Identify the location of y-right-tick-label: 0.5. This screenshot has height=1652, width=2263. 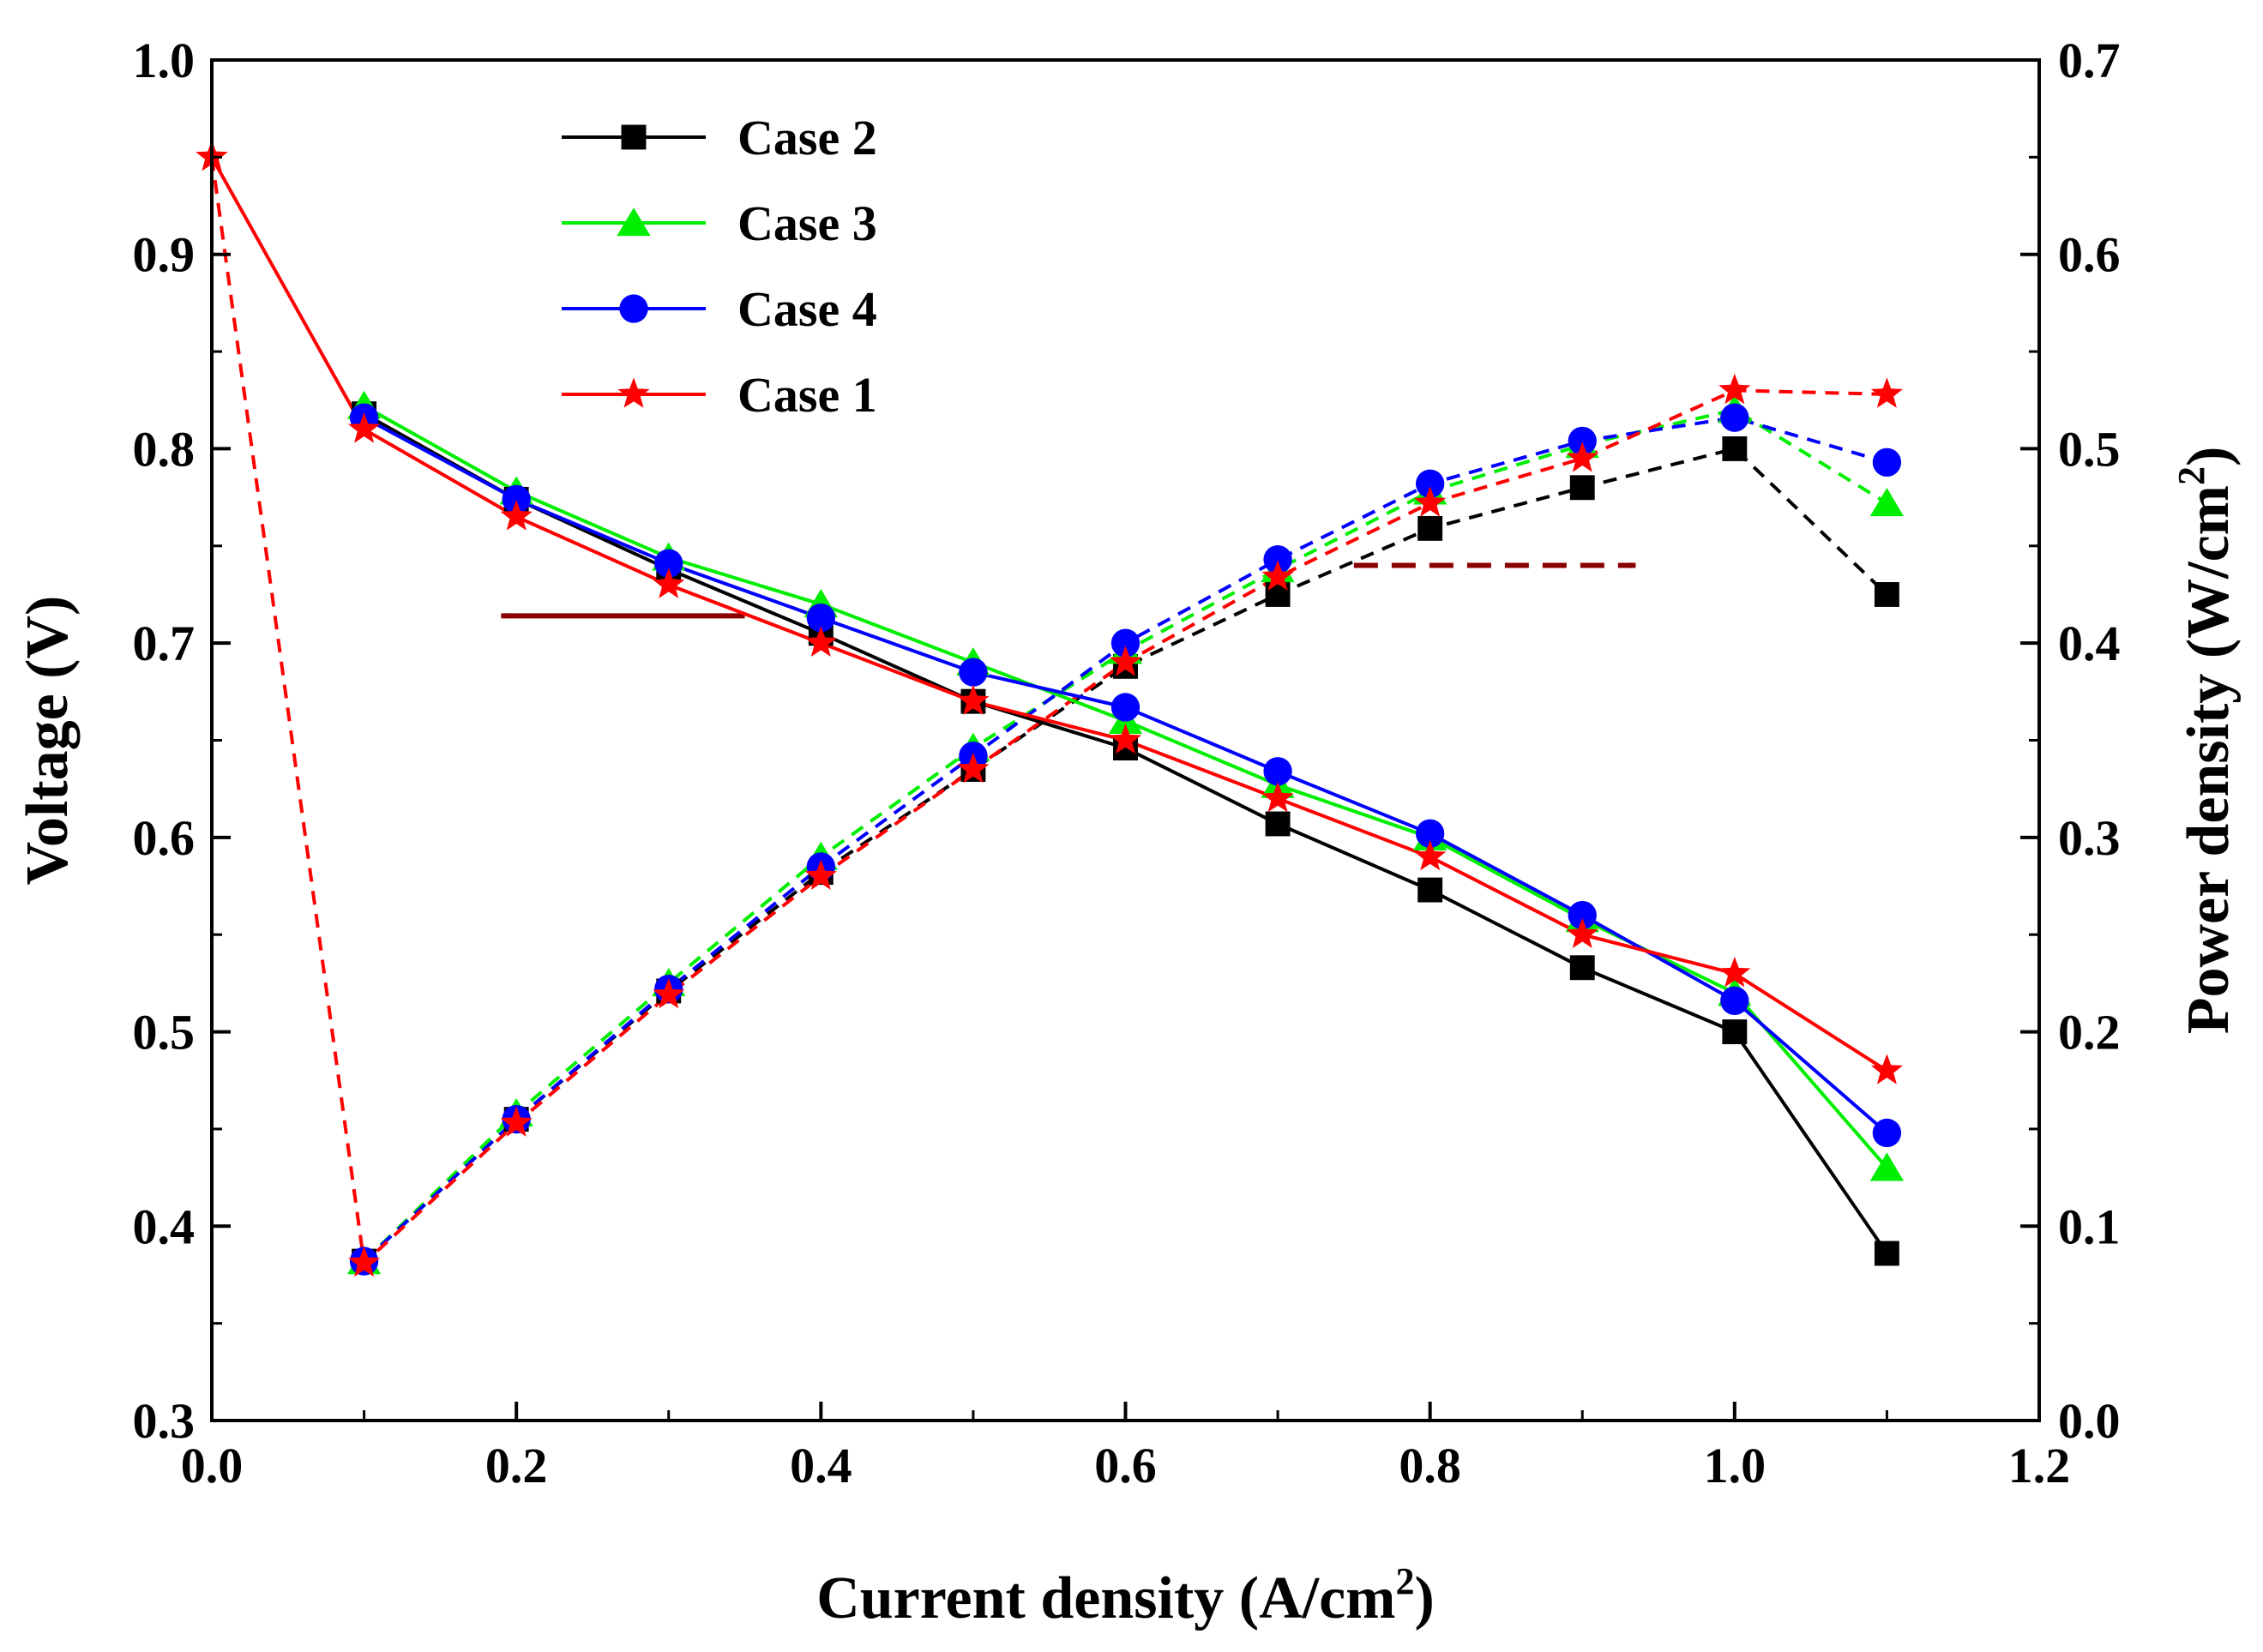
(2089, 449).